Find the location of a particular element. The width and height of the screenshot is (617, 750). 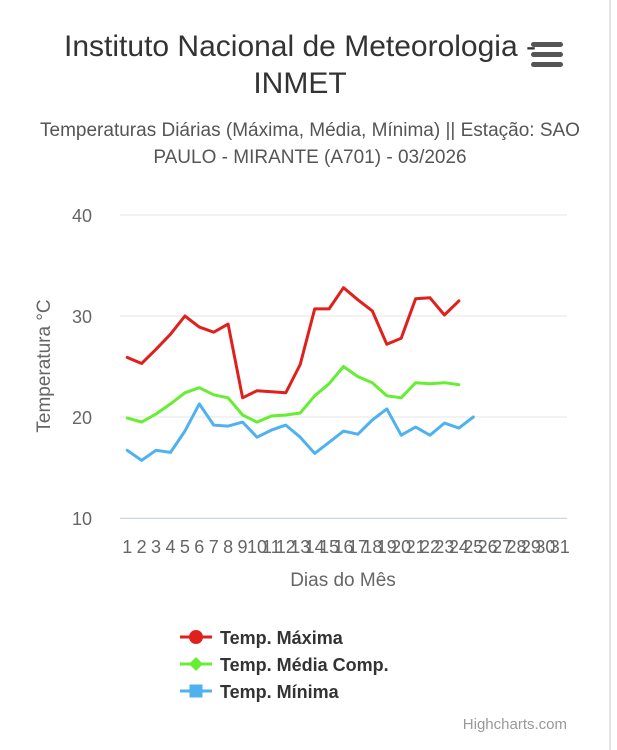

x-tick-label: 21 is located at coordinates (416, 547).